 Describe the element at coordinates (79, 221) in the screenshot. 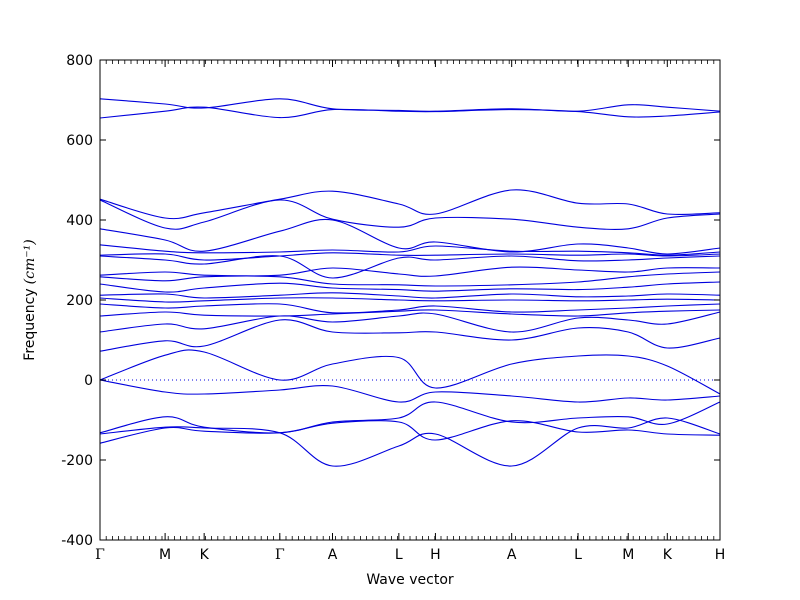

I see `y-tick-label-2: 400` at that location.